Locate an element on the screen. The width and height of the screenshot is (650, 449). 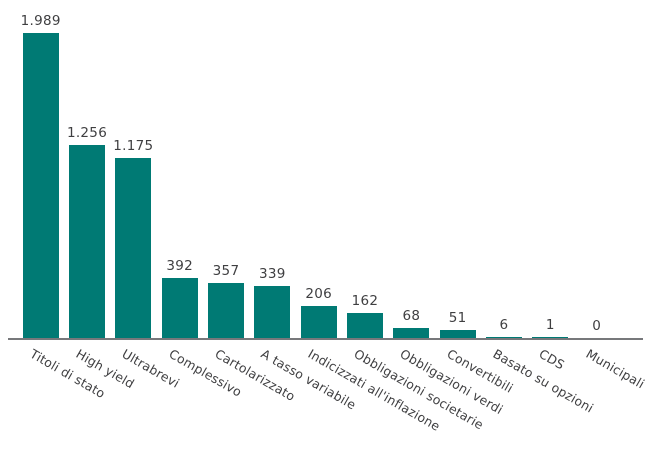
value-label-obbligazioni-verdi: 68 is located at coordinates (411, 315).